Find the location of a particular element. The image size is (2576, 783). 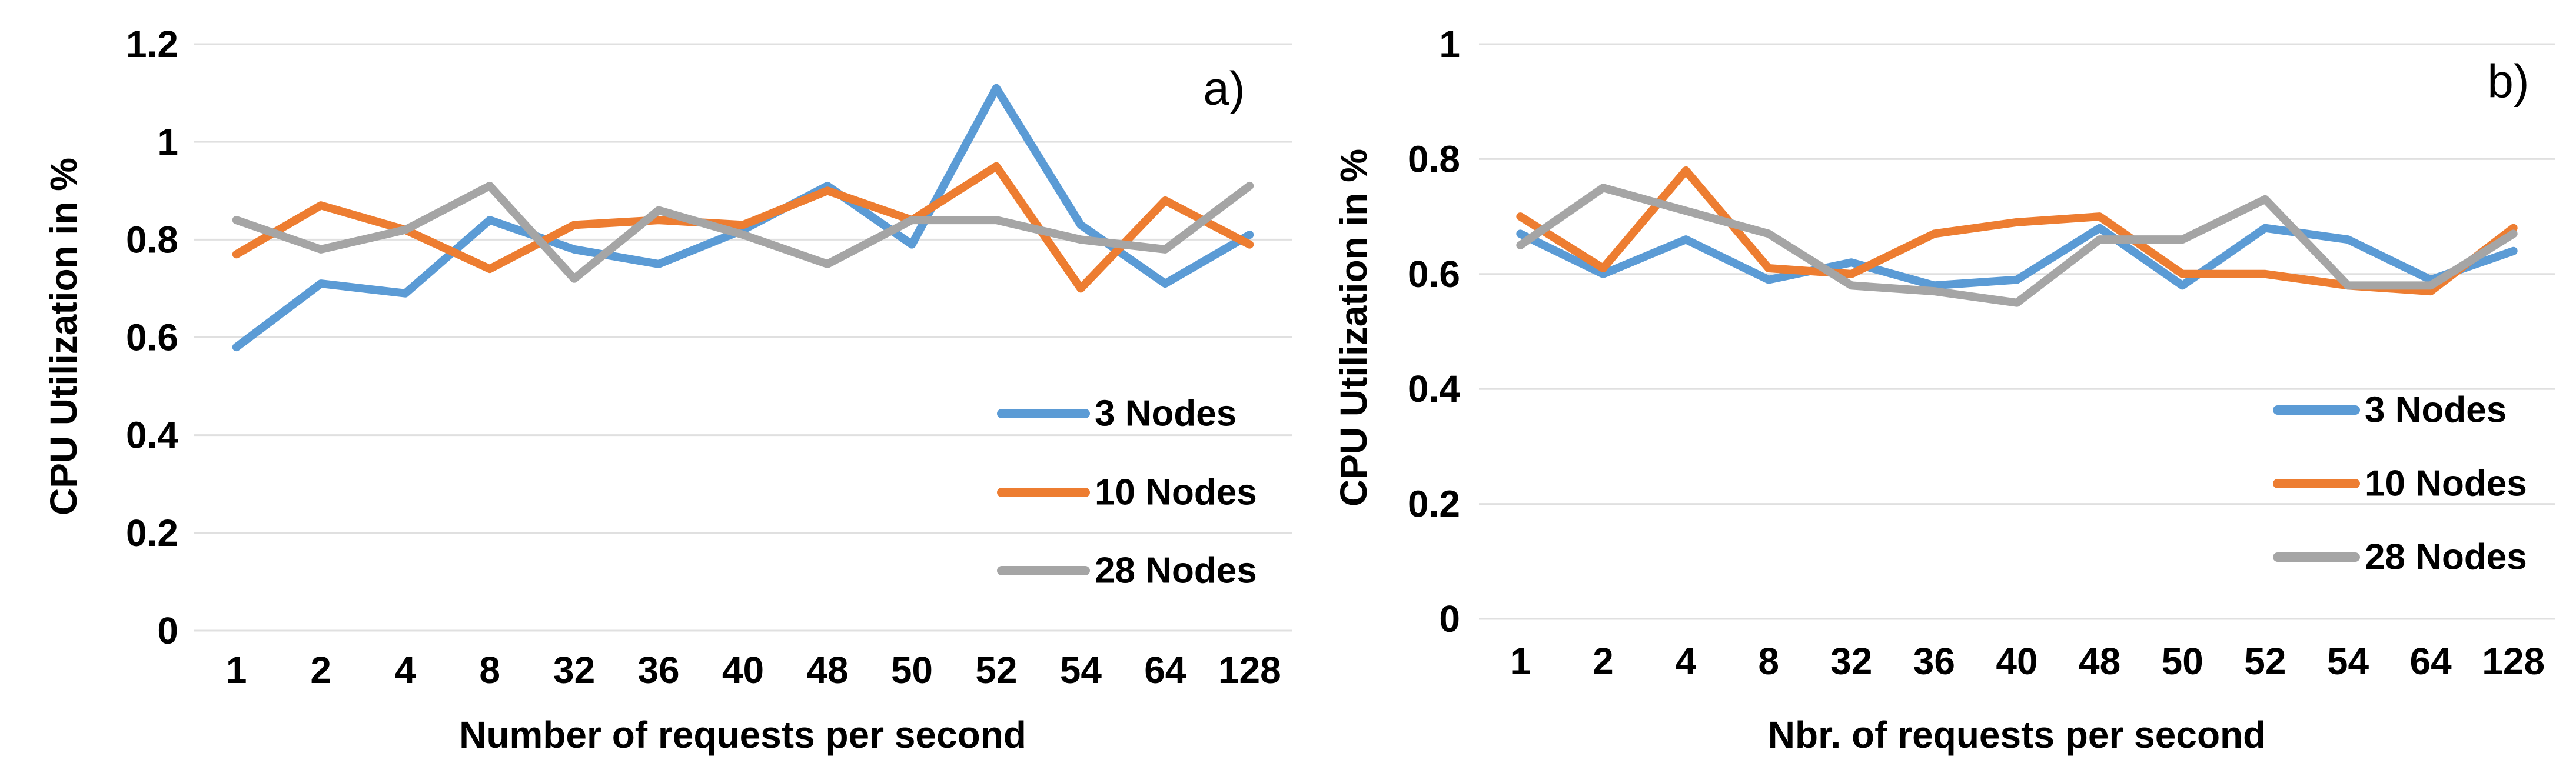

x-axis-title: Number of requests per second is located at coordinates (742, 735).